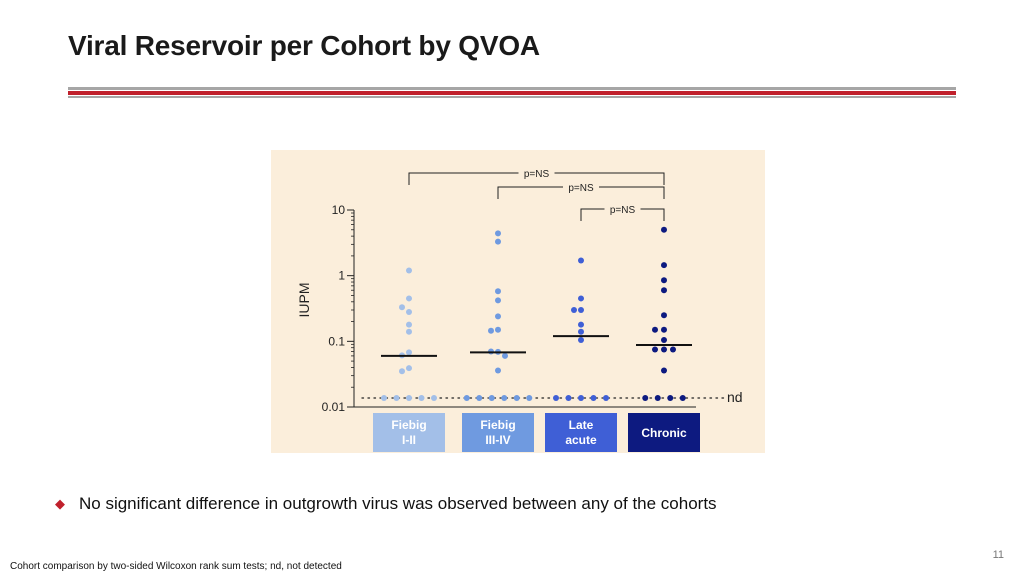 The height and width of the screenshot is (576, 1024). What do you see at coordinates (341, 276) in the screenshot?
I see `y-tick-label: 1` at bounding box center [341, 276].